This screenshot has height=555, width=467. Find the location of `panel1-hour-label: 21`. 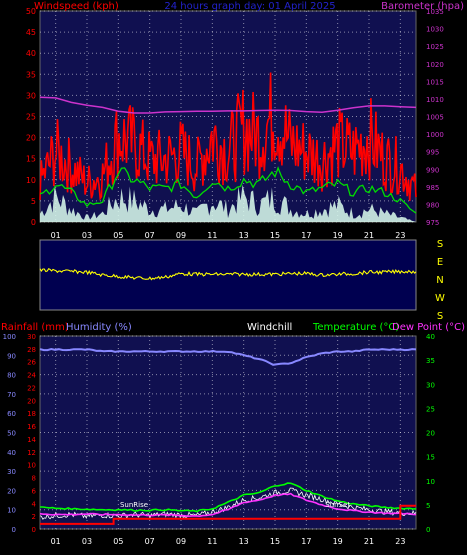

panel1-hour-label: 21 is located at coordinates (369, 235).